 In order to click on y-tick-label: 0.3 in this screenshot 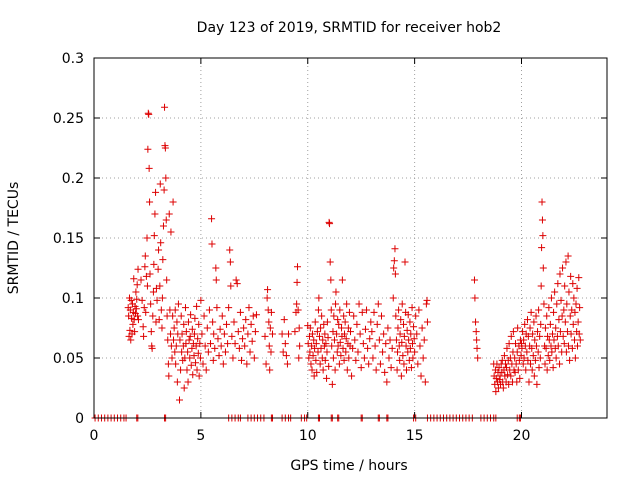, I will do `click(73, 59)`.